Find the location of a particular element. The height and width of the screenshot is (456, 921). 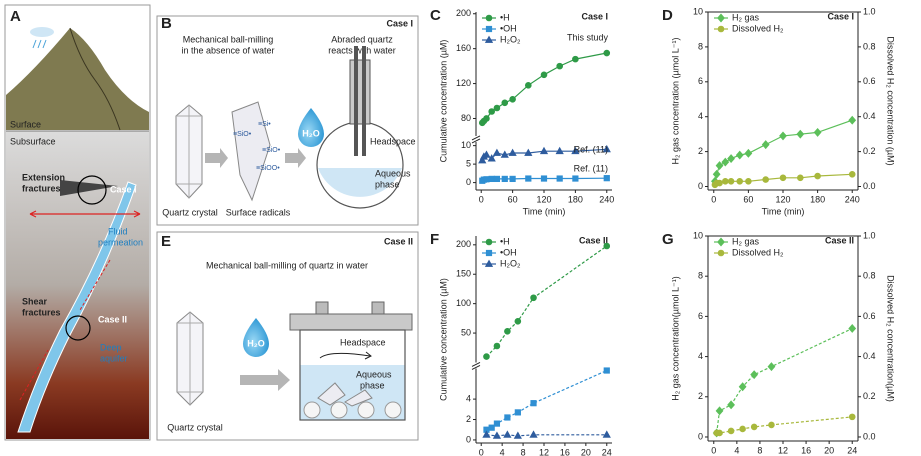

y-tick-label: 4 is located at coordinates (468, 398).